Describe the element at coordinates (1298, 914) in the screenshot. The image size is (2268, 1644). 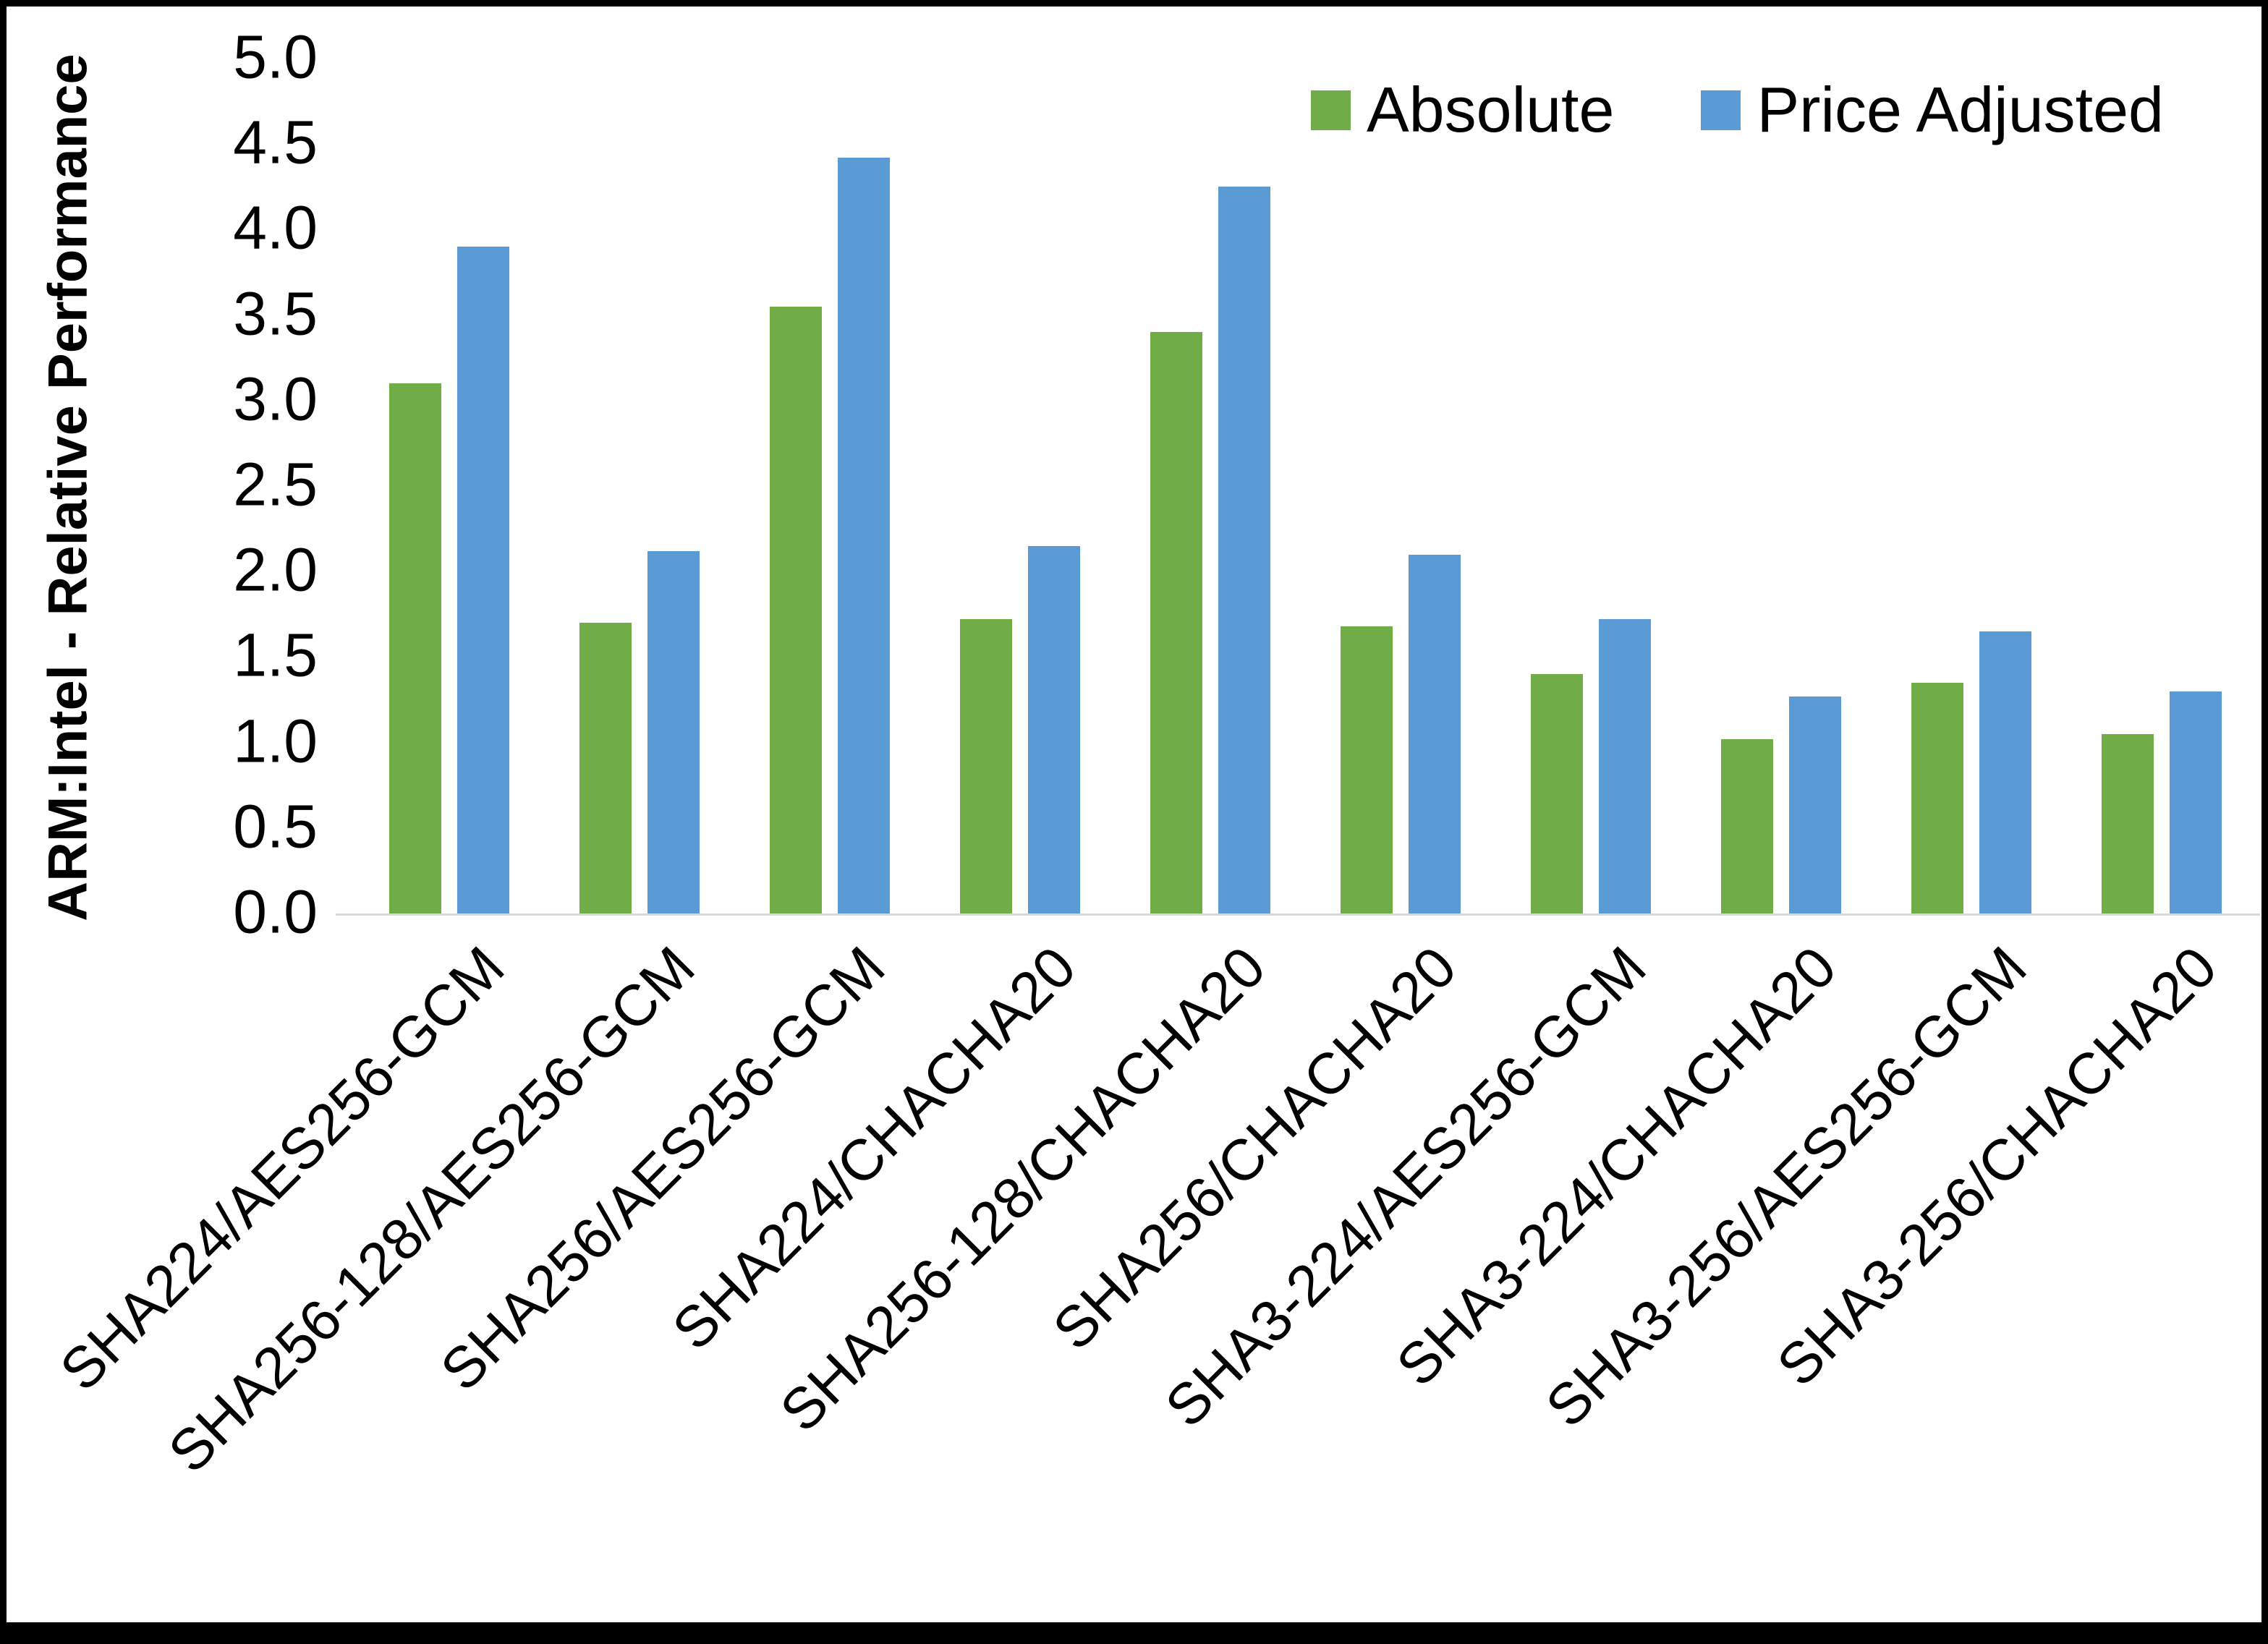
I see `x-axis-line` at that location.